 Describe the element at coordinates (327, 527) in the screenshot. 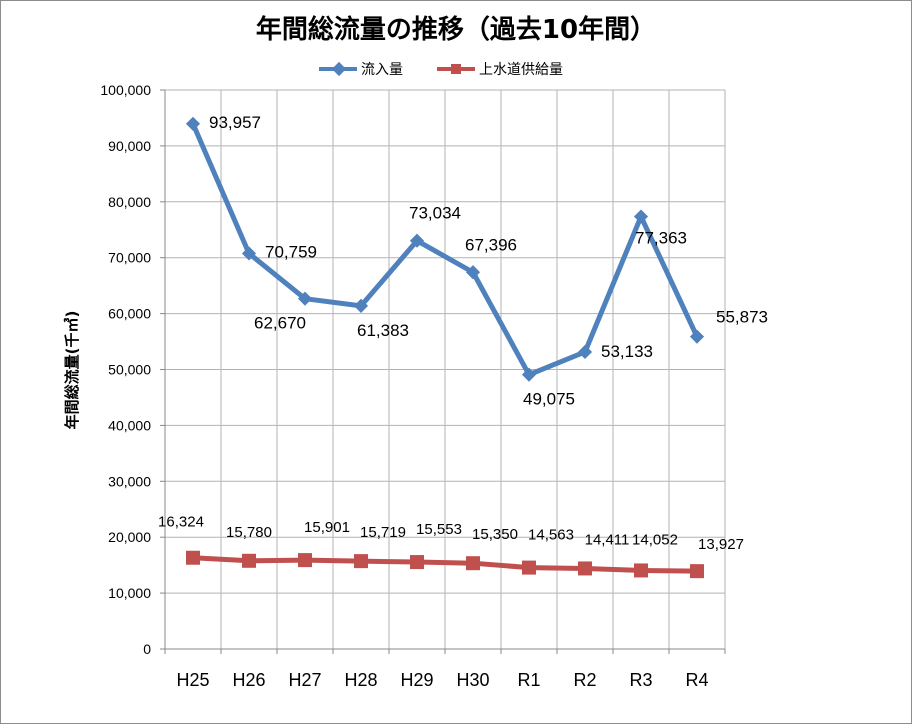

I see `data-label-water-supply: 15,901` at that location.